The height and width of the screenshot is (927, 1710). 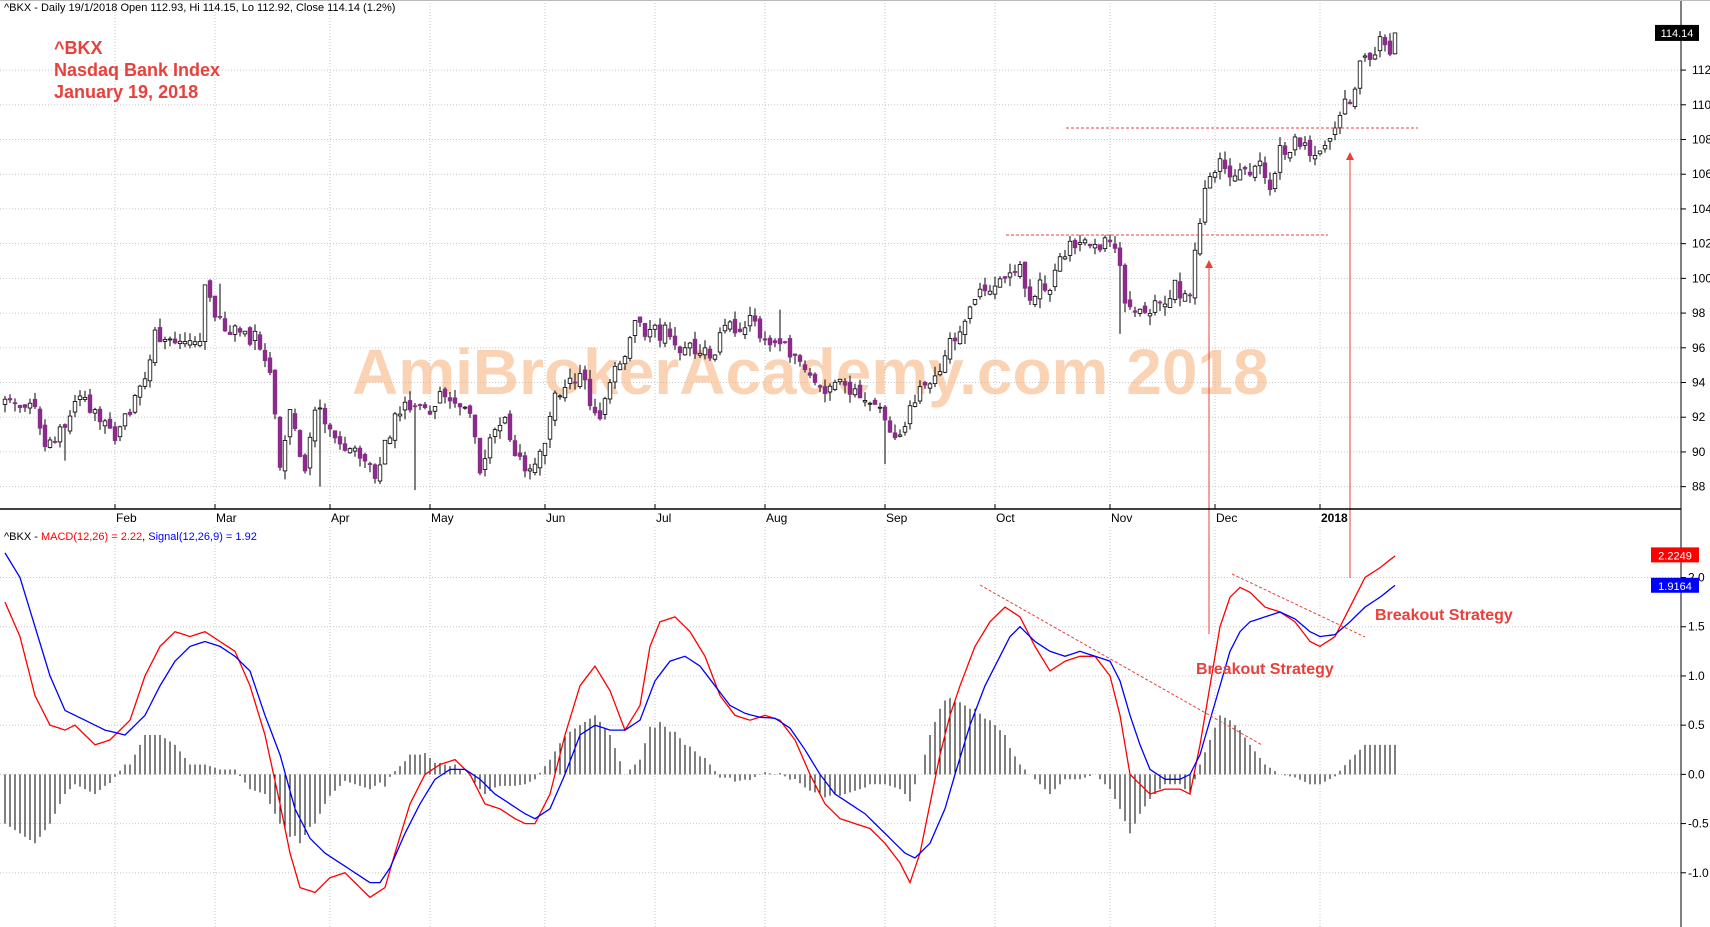 I want to click on time-tick-label: Dec, so click(x=1226, y=518).